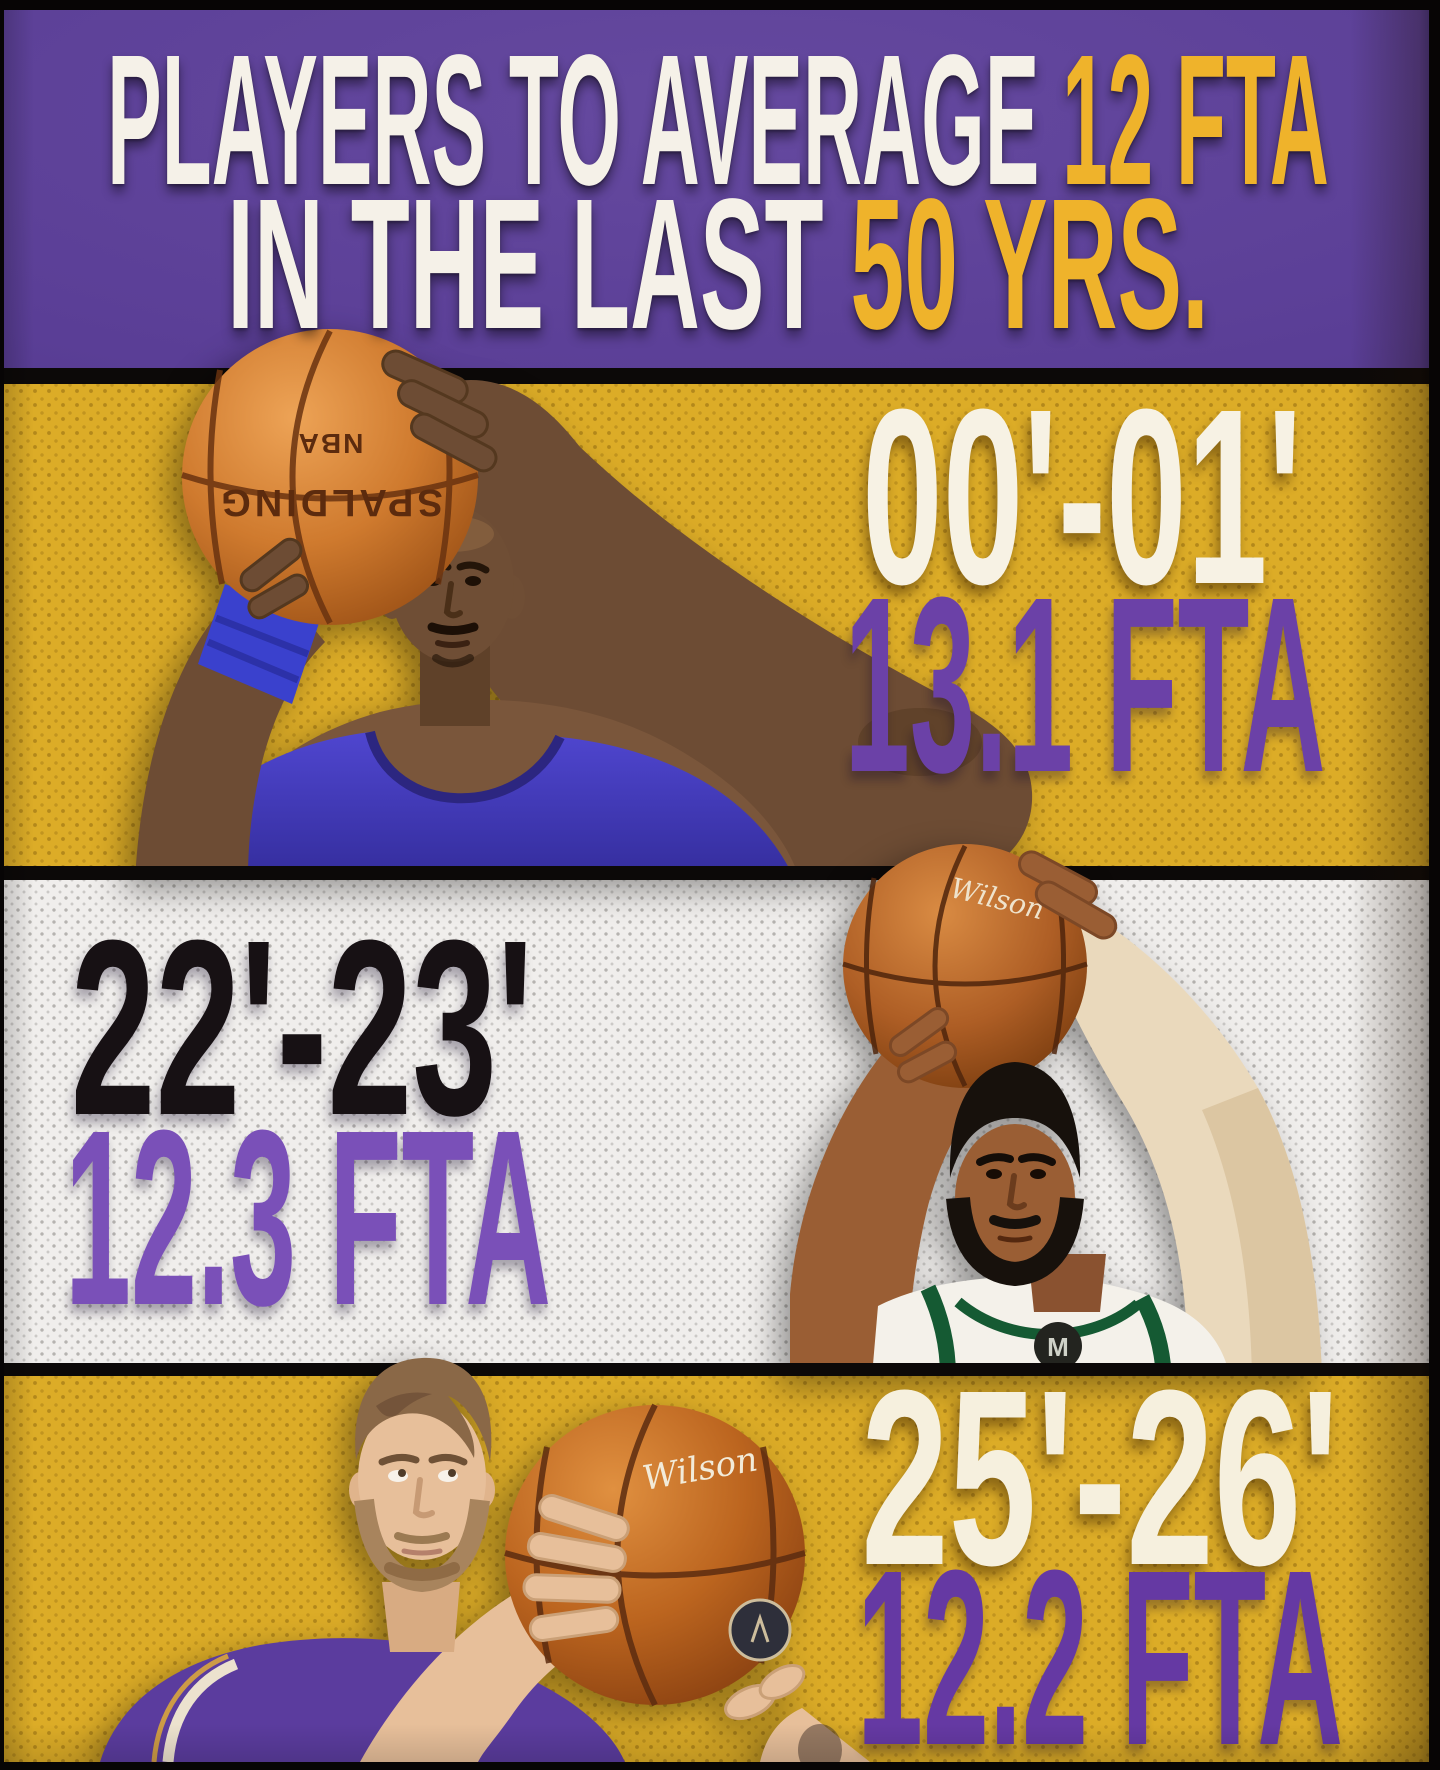  What do you see at coordinates (308, 1217) in the screenshot?
I see `section2-fta: 12.3 FTA` at bounding box center [308, 1217].